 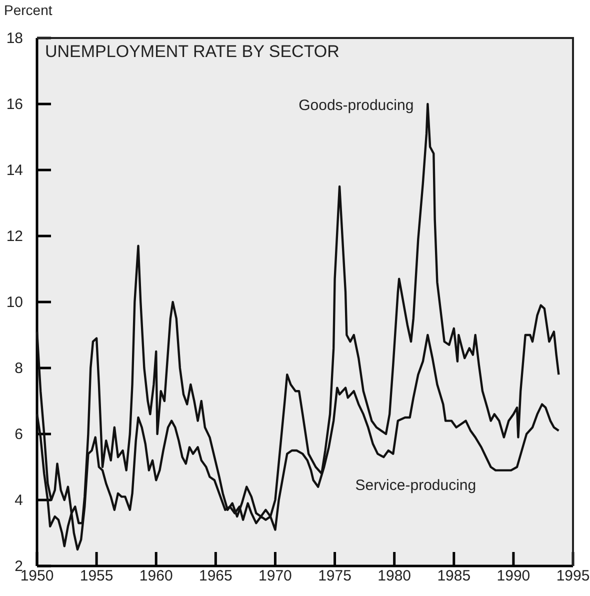 I want to click on y-tick-label: 18, so click(x=14, y=38).